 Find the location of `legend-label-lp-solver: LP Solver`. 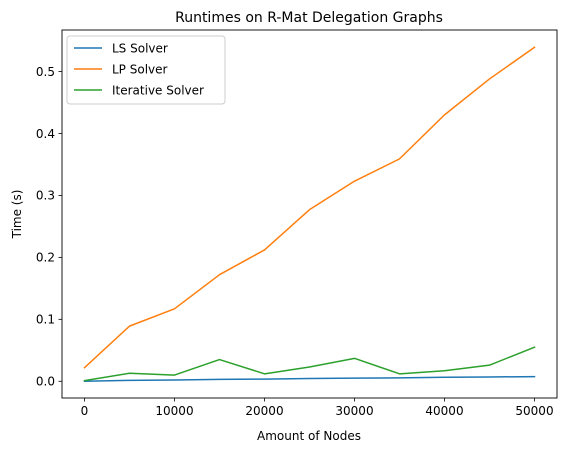

legend-label-lp-solver: LP Solver is located at coordinates (140, 69).